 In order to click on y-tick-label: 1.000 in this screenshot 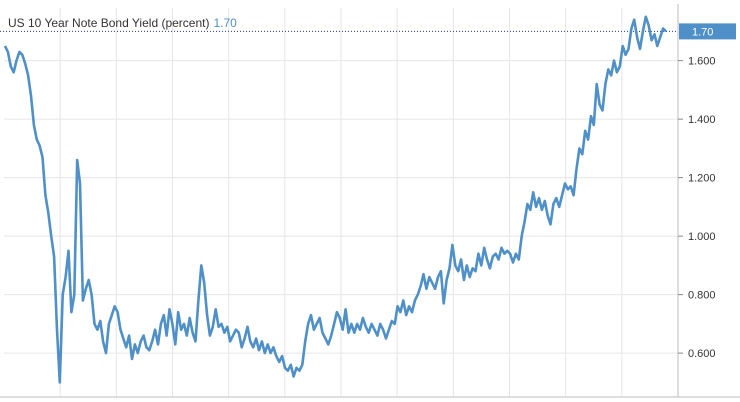, I will do `click(702, 237)`.